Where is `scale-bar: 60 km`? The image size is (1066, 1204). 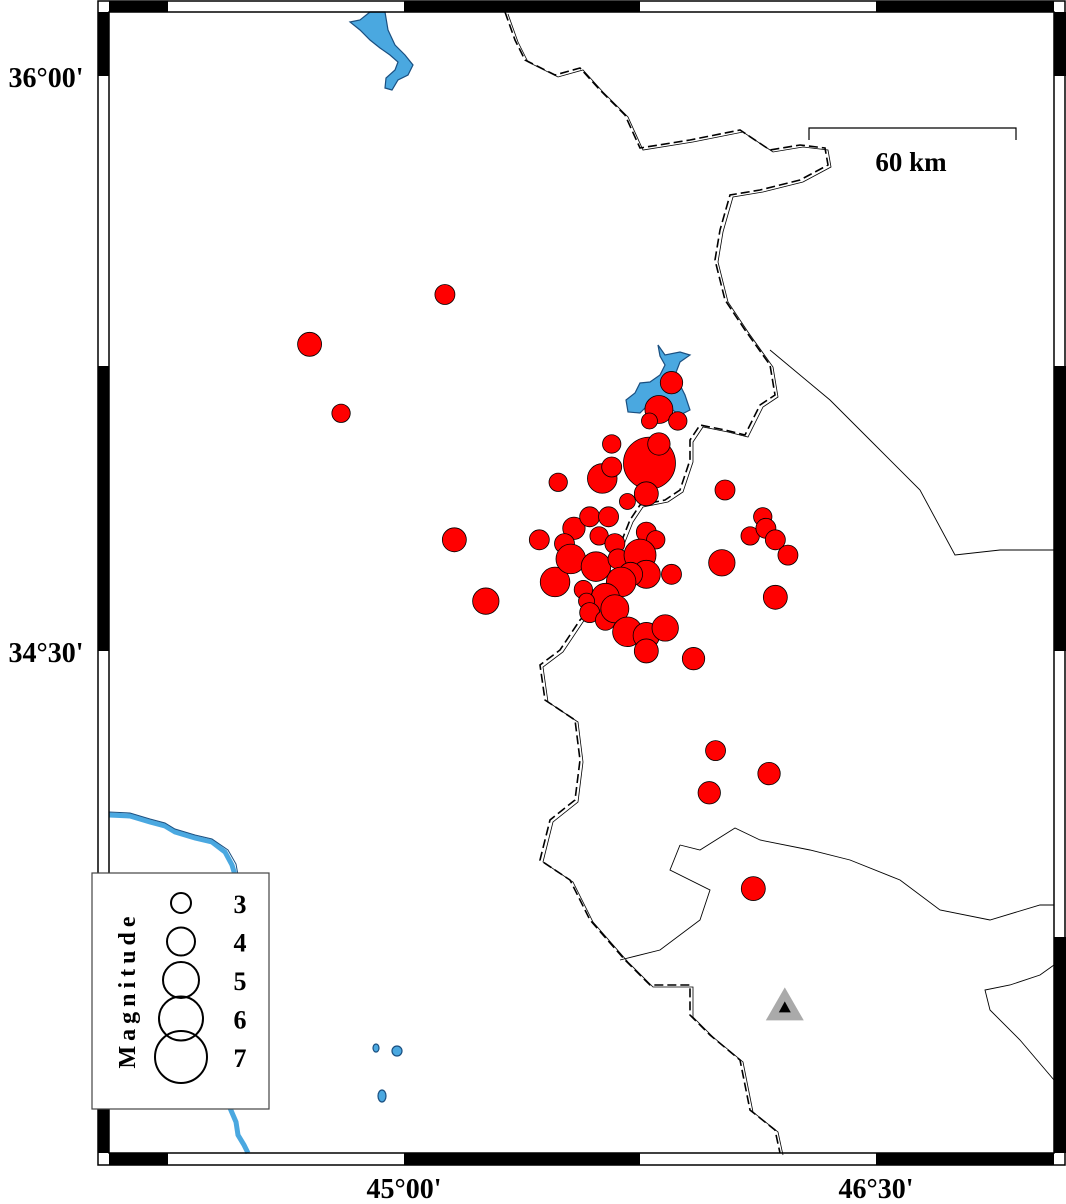 scale-bar: 60 km is located at coordinates (912, 152).